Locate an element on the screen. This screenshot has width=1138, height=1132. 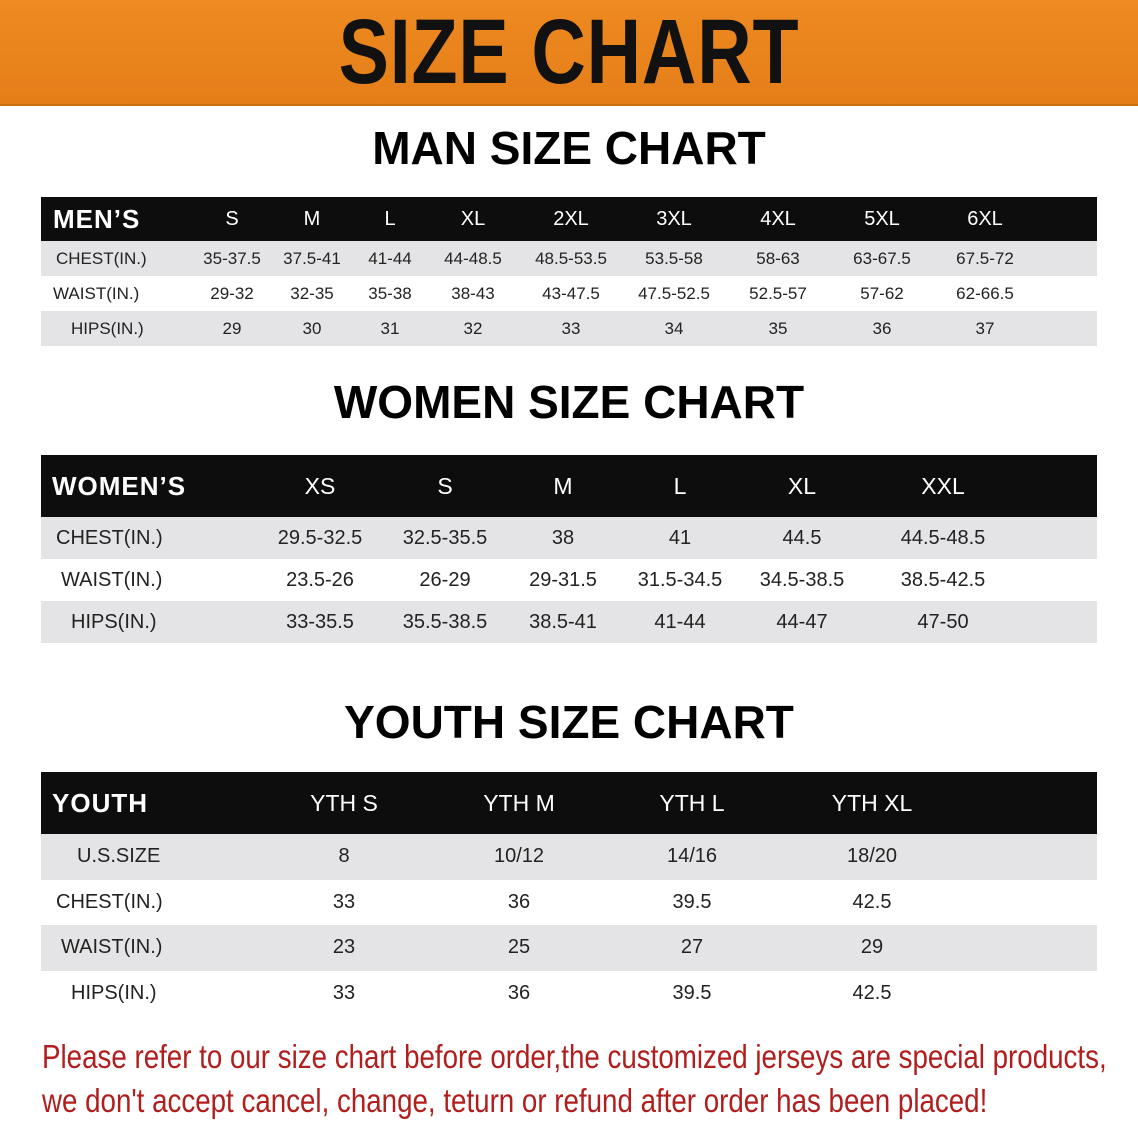
row-label: U.S.SIZE is located at coordinates (119, 856).